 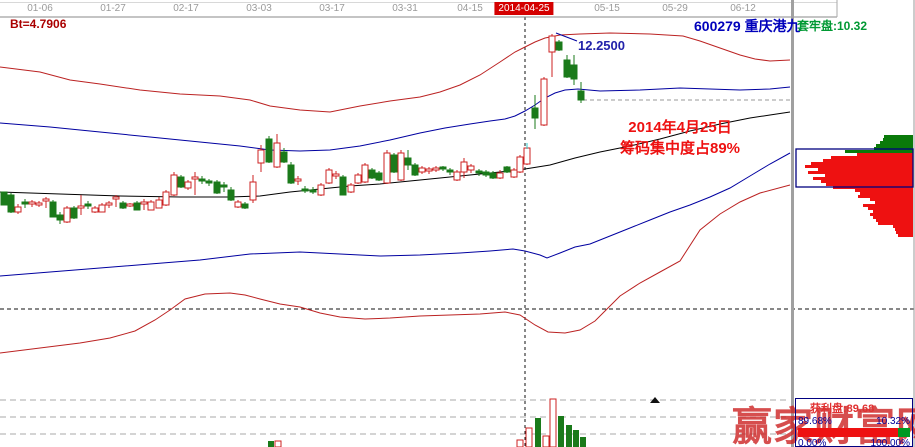 I want to click on profit-panel: 获利盘:89.68 89.68% 10.32% 0.00% 100.00%, so click(x=854, y=422).